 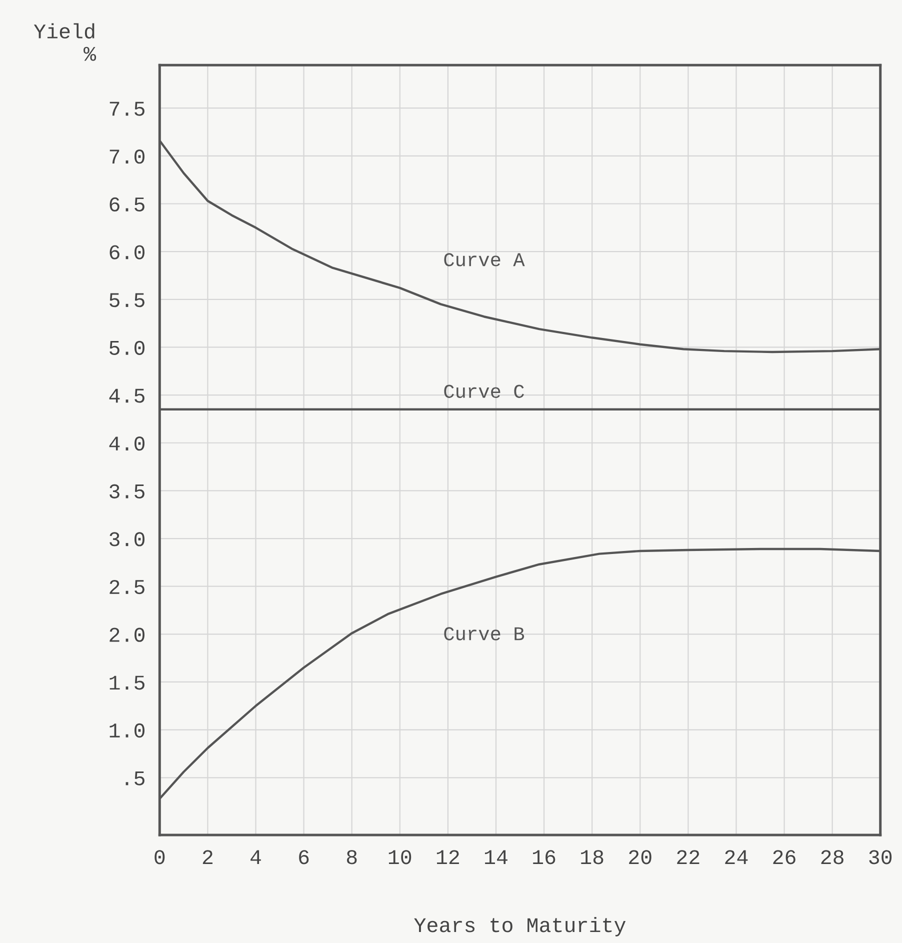 What do you see at coordinates (484, 259) in the screenshot?
I see `series-label: Curve A` at bounding box center [484, 259].